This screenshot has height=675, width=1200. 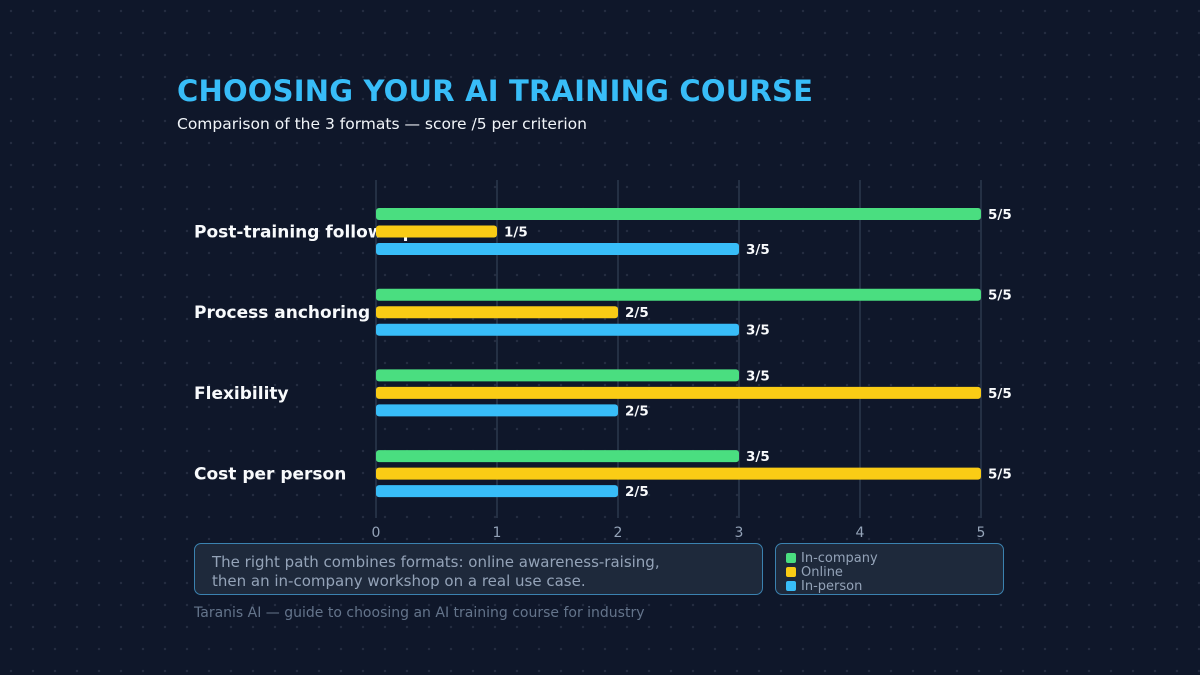 I want to click on value-label-in-company-process-anchoring: 5/5, so click(x=1000, y=296).